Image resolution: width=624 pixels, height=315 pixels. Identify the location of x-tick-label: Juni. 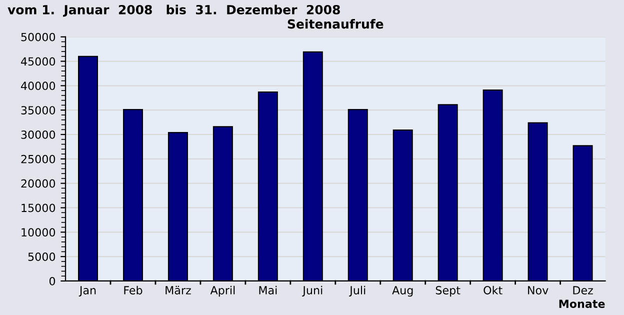
(312, 291).